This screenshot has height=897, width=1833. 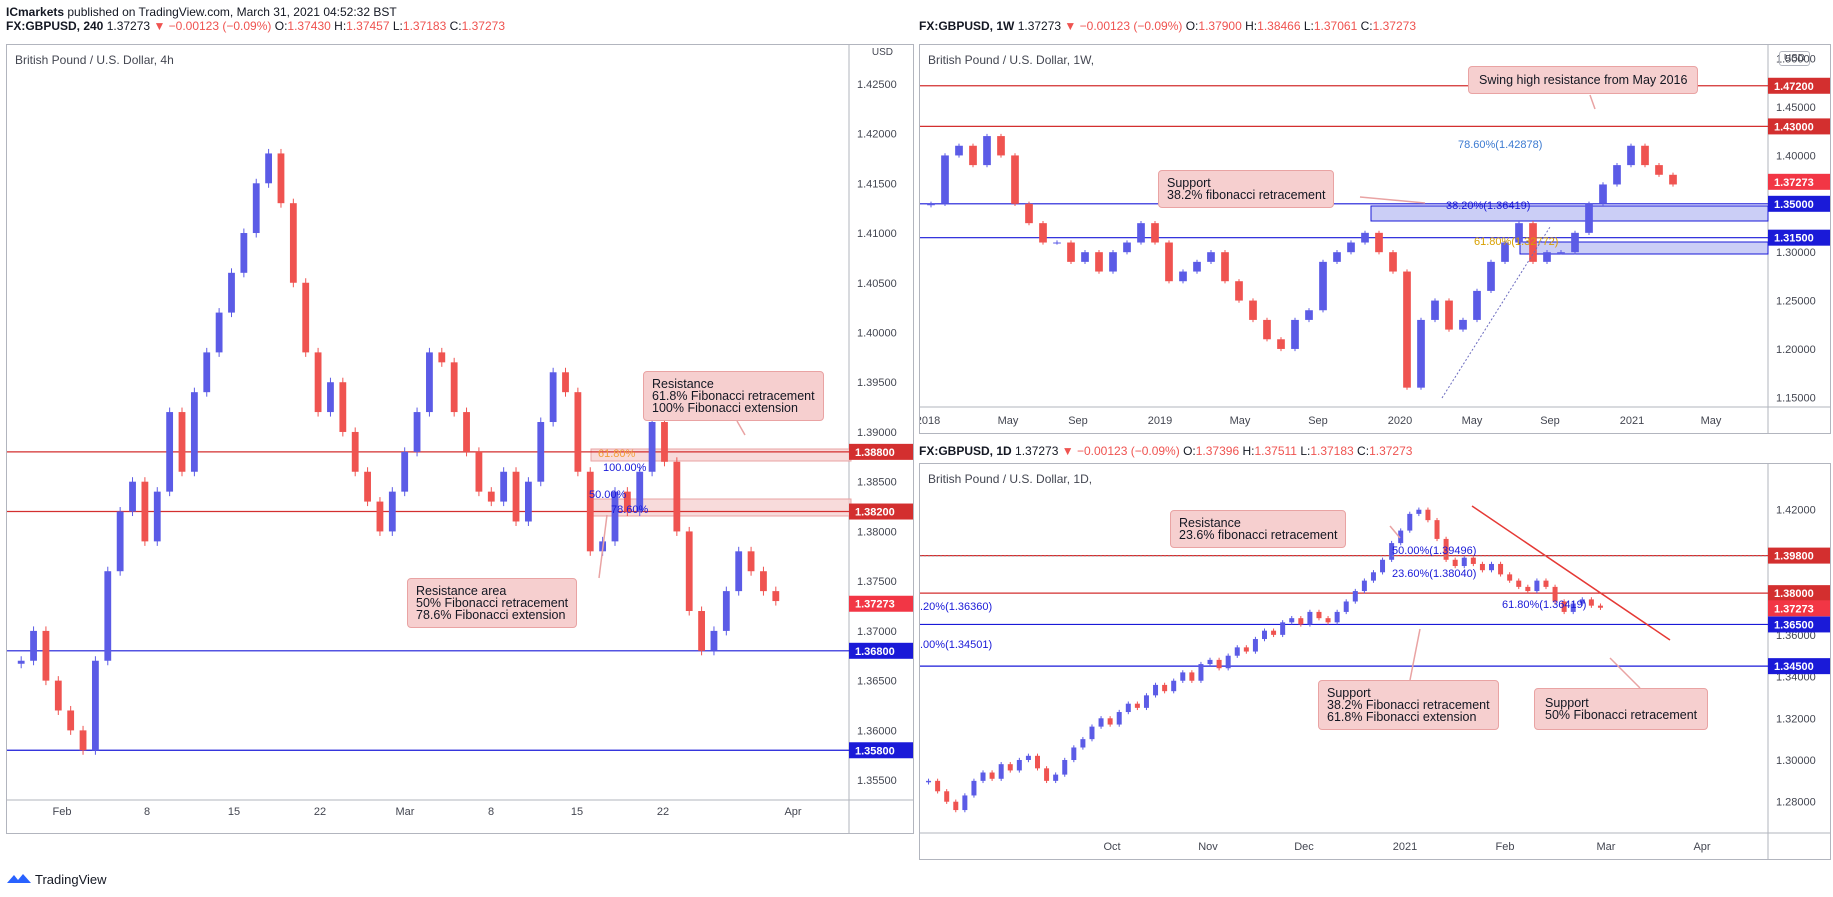 I want to click on h4-fib-label: 50.00%, so click(x=608, y=495).